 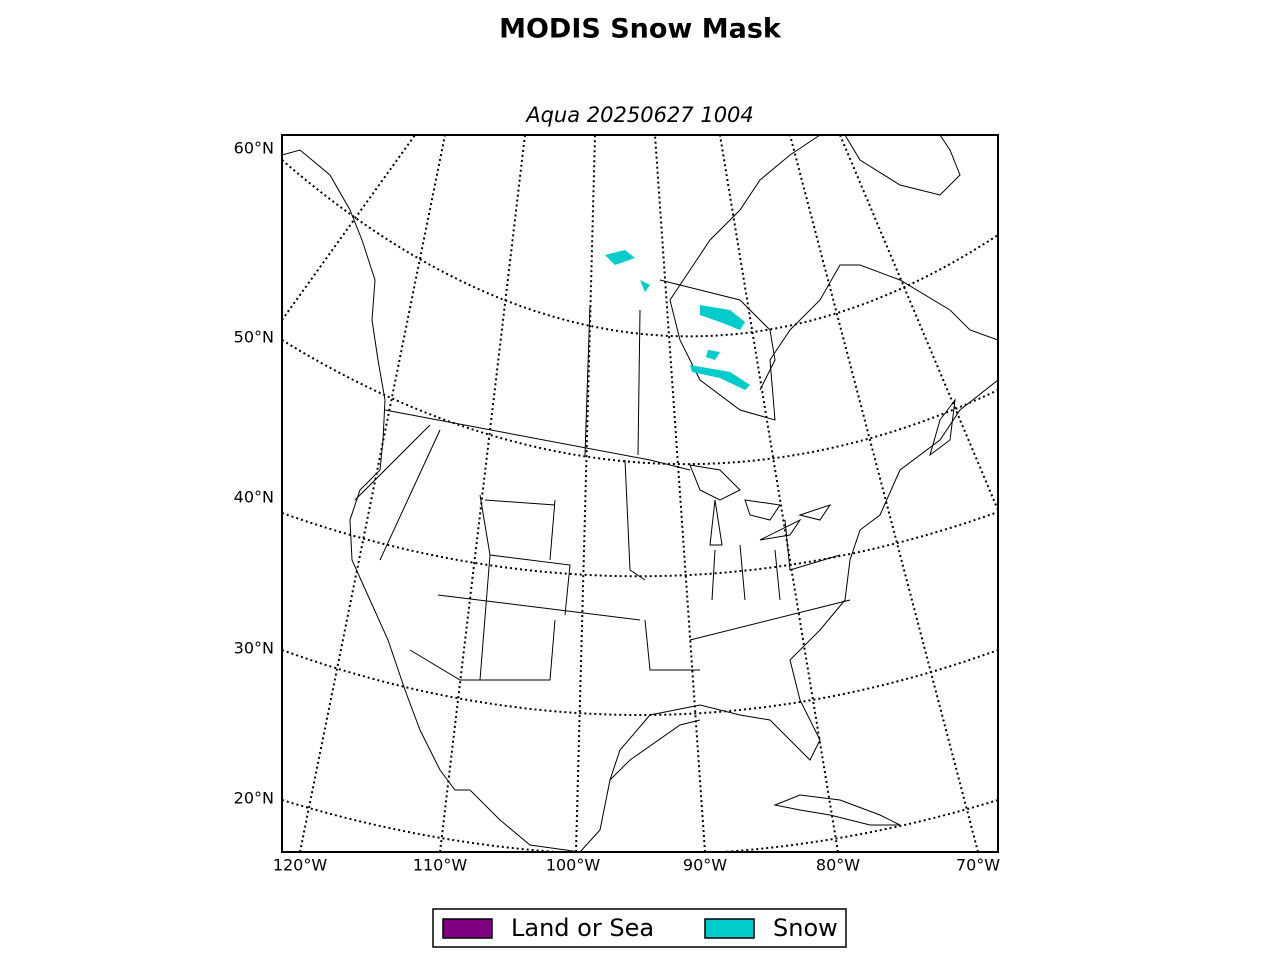 I want to click on longitude-label: 120°W, so click(x=300, y=865).